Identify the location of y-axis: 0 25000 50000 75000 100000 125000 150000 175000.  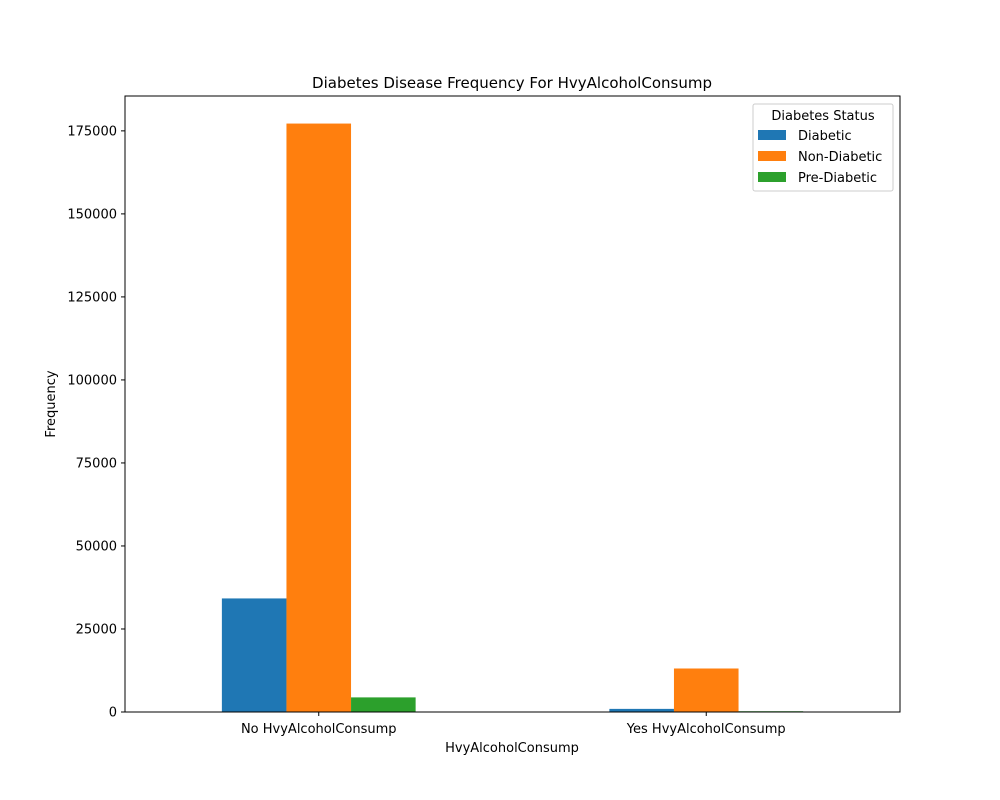
(96, 422).